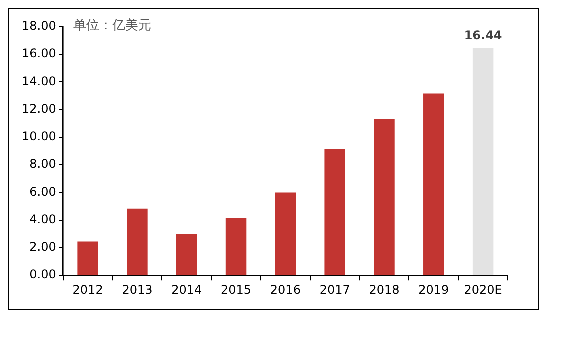  Describe the element at coordinates (137, 289) in the screenshot. I see `x-tick-label: 2013` at that location.